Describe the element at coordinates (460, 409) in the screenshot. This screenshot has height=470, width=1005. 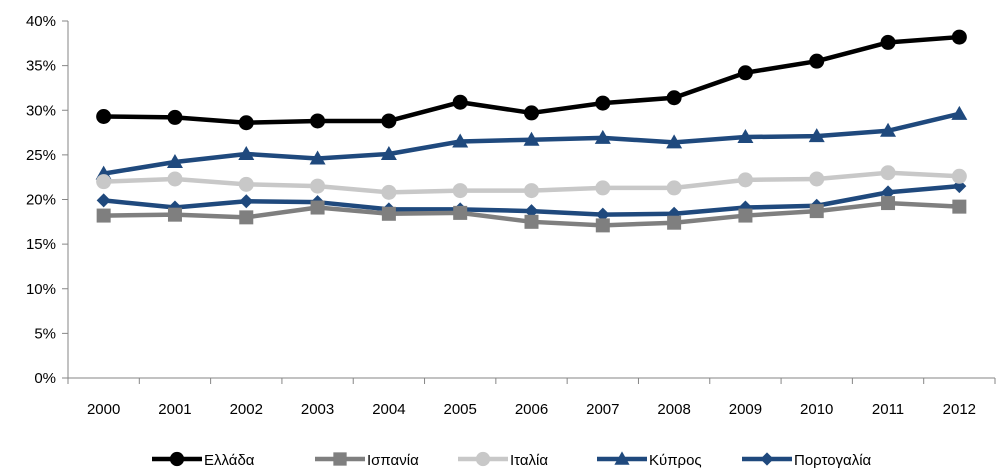
I see `x-tick-label: 2005` at that location.